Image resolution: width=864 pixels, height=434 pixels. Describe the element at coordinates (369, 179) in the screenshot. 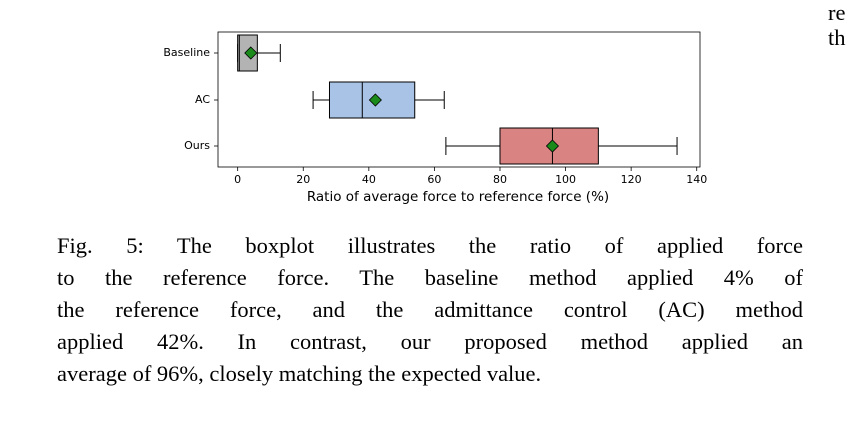

I see `x-tick-label: 40` at that location.